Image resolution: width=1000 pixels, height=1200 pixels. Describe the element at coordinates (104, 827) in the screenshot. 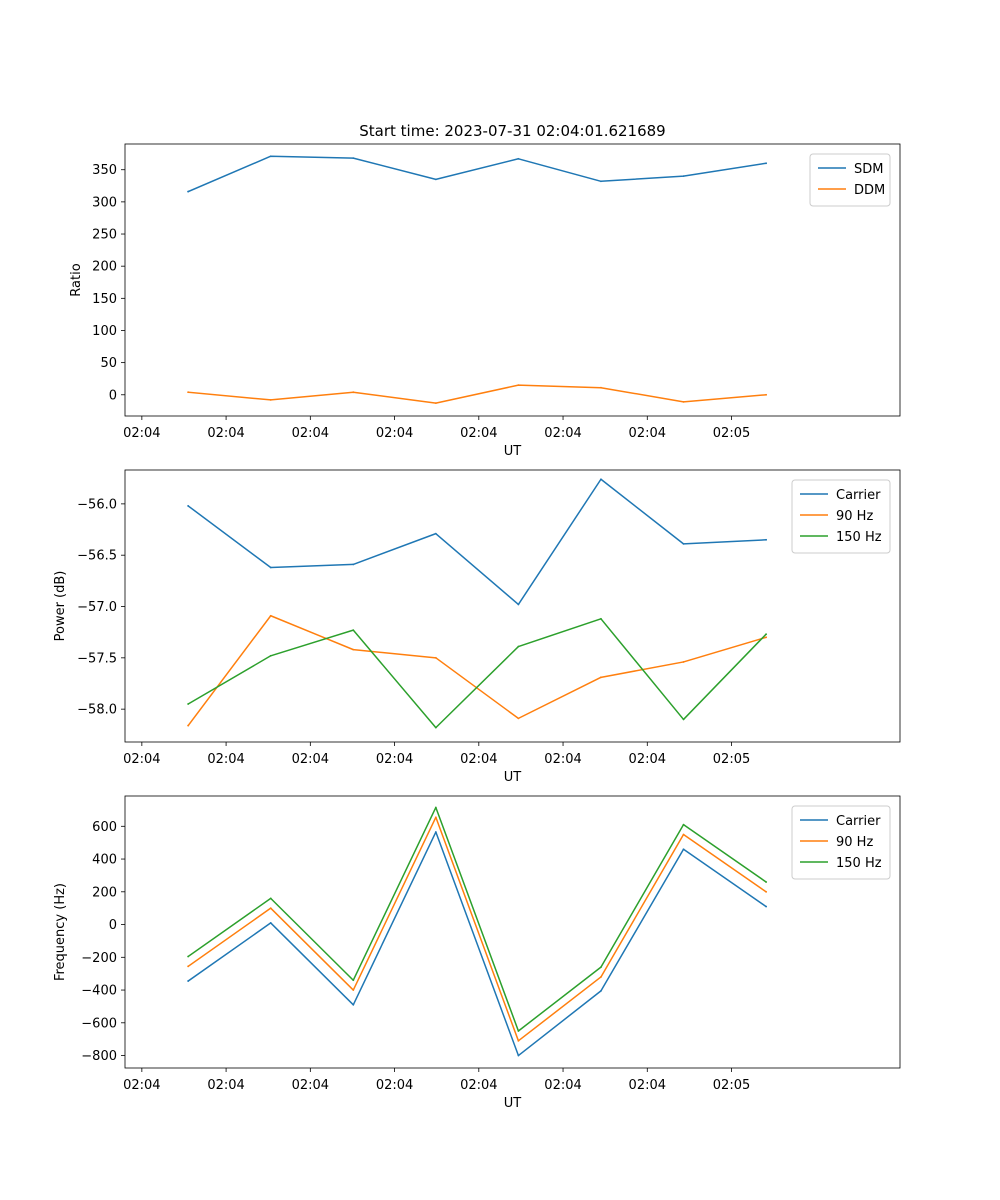

I see `frequency-y-tick-label: 600` at that location.